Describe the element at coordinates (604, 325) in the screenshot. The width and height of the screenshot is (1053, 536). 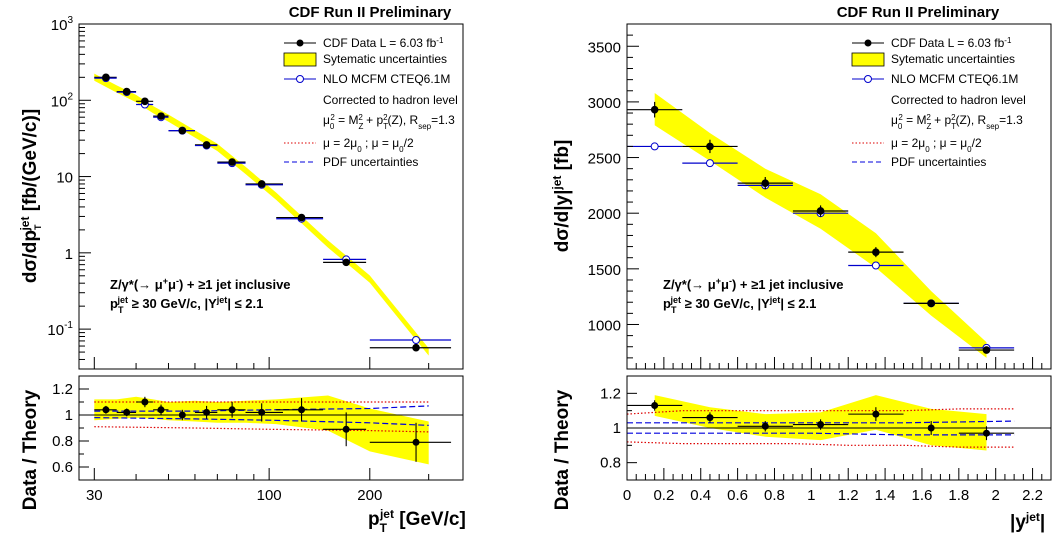
I see `y-tick-label: 1000` at that location.